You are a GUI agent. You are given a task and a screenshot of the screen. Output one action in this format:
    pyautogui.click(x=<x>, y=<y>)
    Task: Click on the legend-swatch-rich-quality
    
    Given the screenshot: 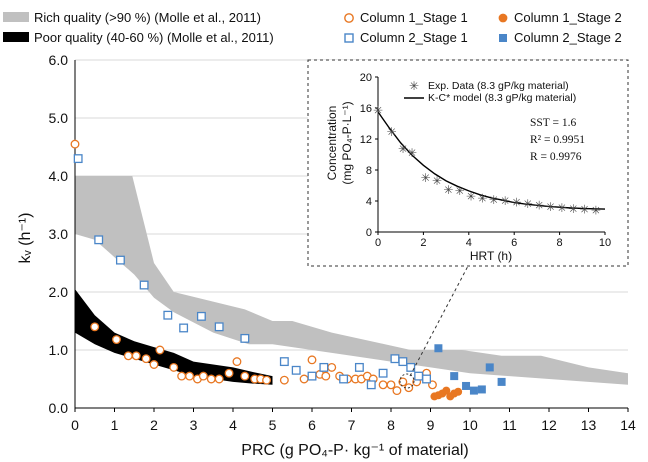 What is the action you would take?
    pyautogui.click(x=16, y=17)
    